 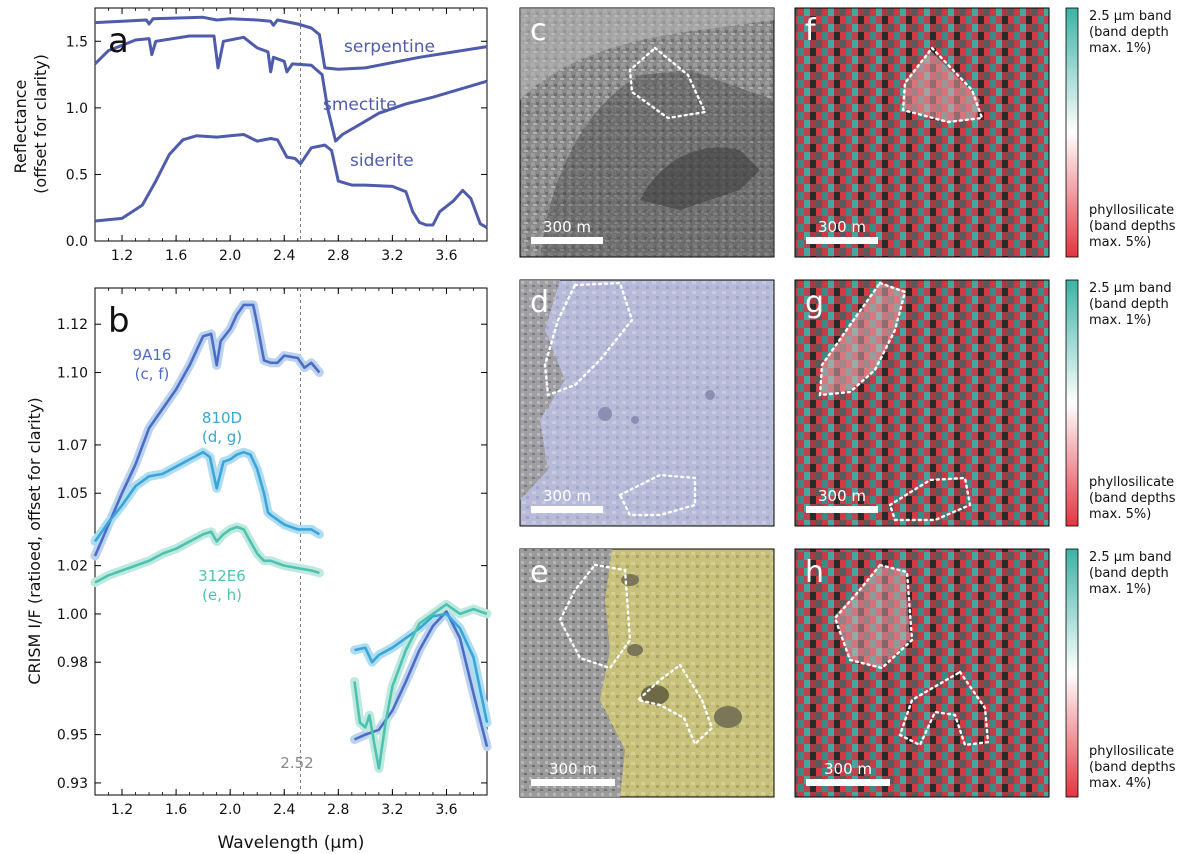 I want to click on panel-b-ylabel: CRISM I/F (ratioed, offset for clarity), so click(x=34, y=540).